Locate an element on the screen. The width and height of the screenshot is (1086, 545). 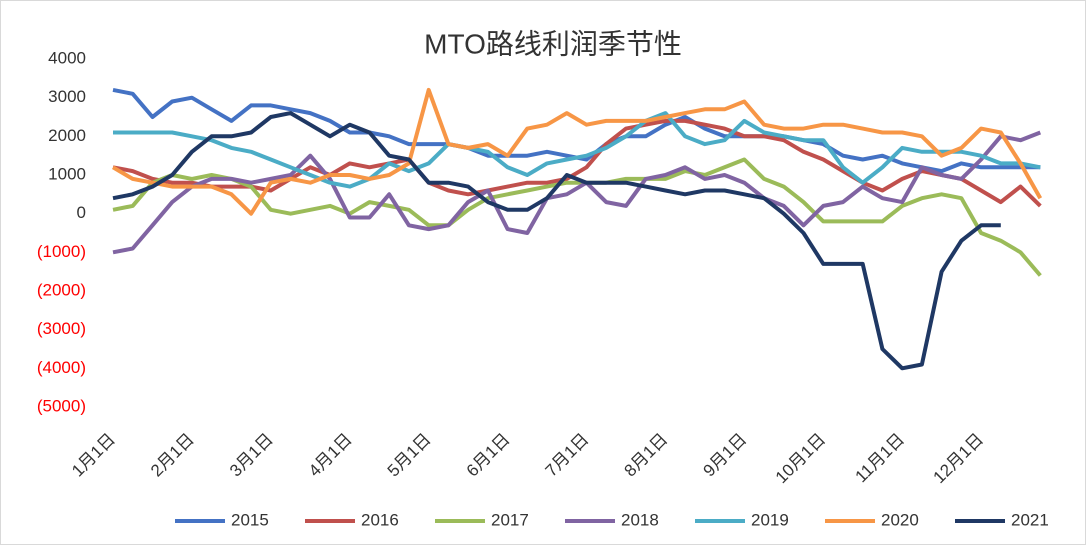
legend-label: 2018 is located at coordinates (640, 519).